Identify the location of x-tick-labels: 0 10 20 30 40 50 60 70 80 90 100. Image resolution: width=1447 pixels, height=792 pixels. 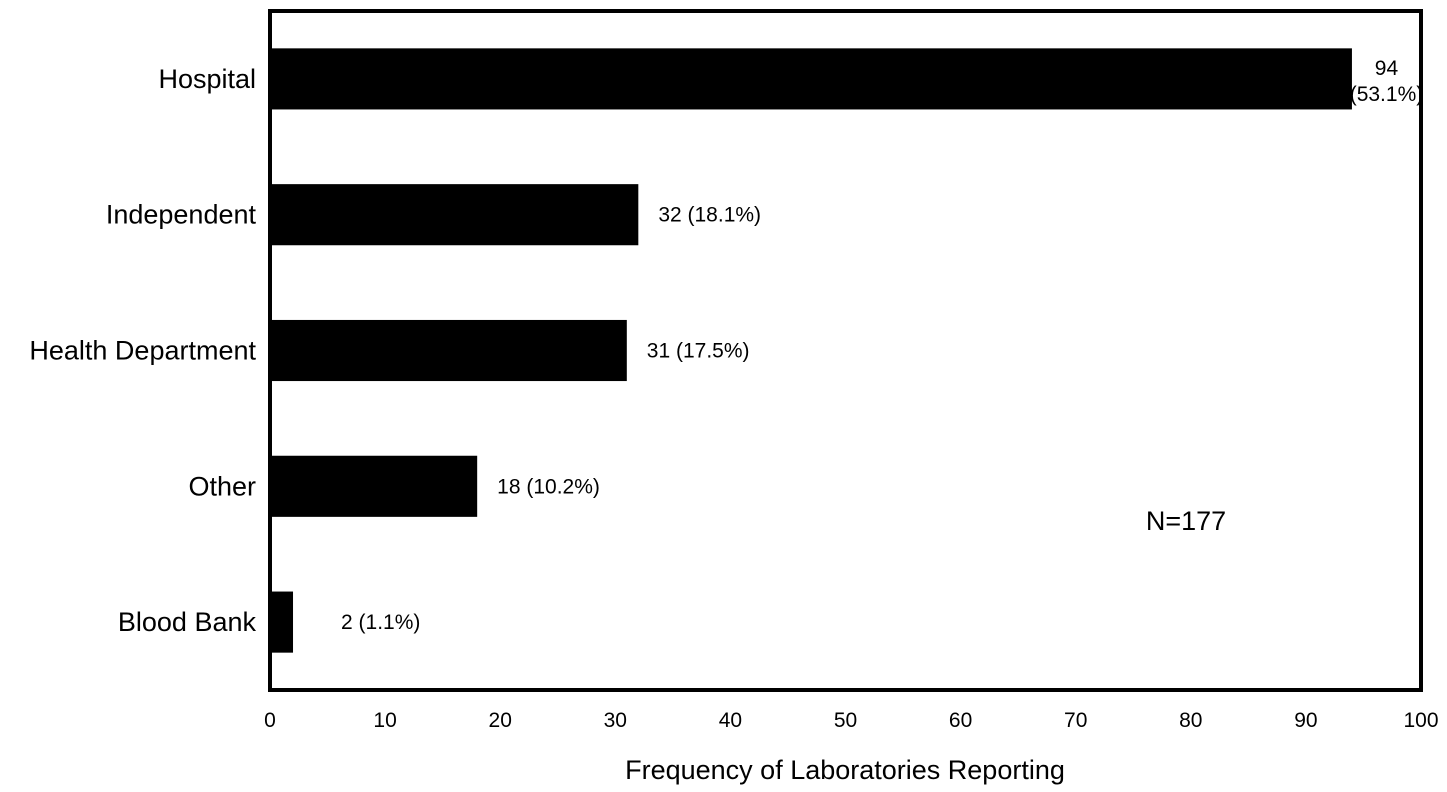
(851, 720).